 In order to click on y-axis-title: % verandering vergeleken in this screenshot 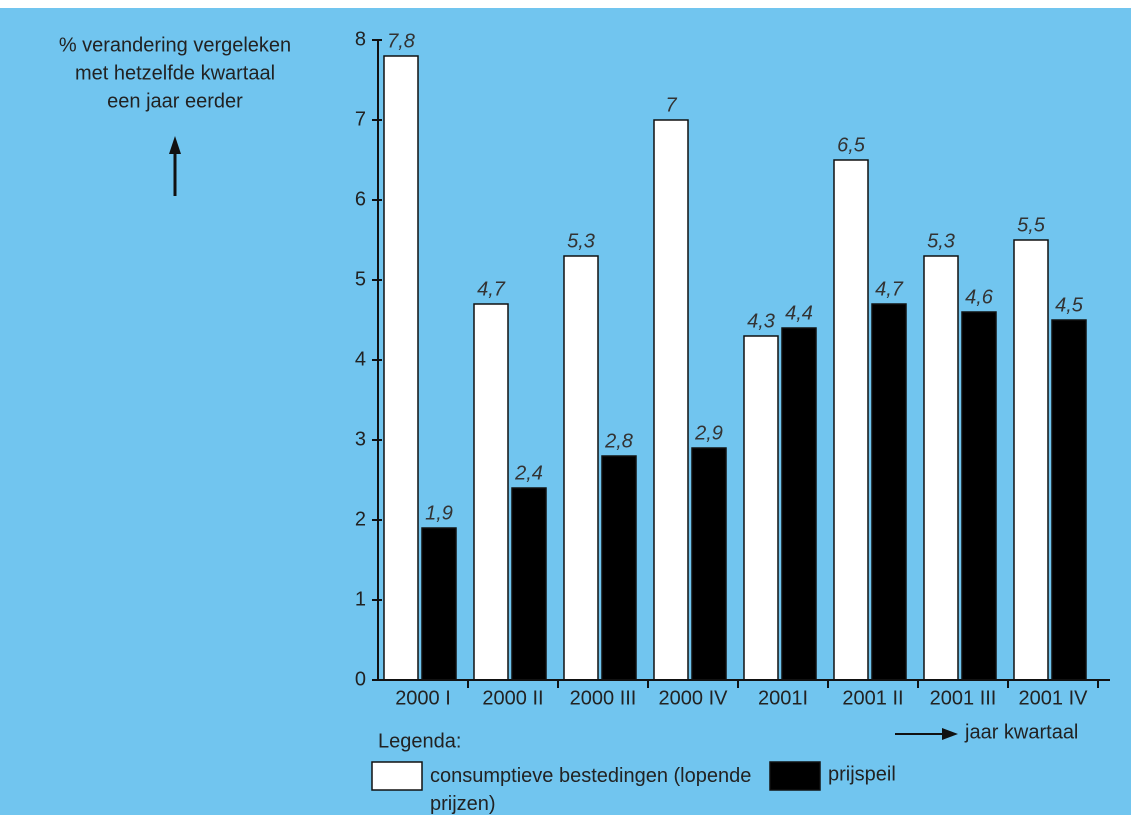, I will do `click(175, 45)`.